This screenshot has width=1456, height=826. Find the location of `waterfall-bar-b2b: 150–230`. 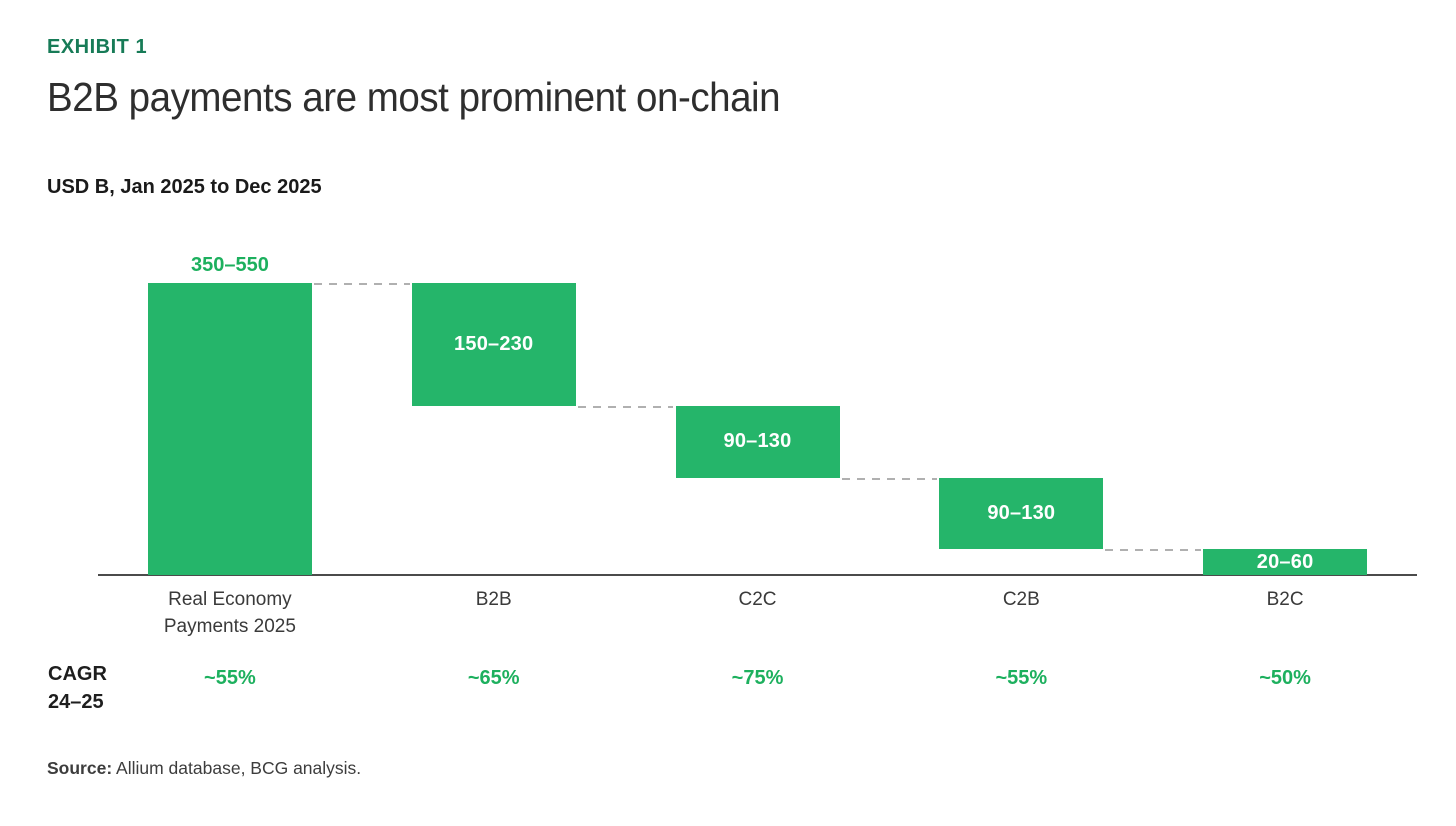

waterfall-bar-b2b: 150–230 is located at coordinates (493, 344).